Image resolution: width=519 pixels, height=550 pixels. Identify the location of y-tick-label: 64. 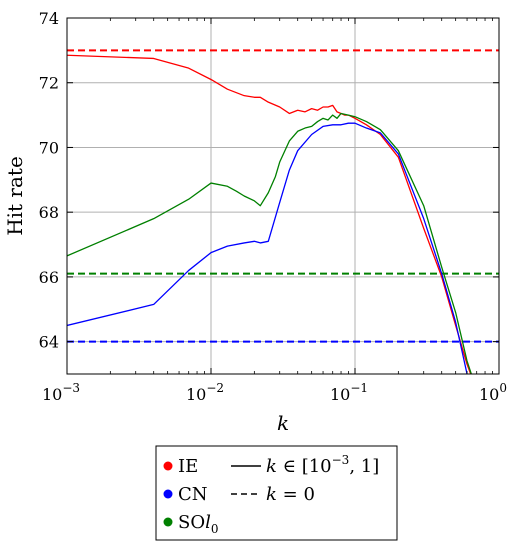
(49, 342).